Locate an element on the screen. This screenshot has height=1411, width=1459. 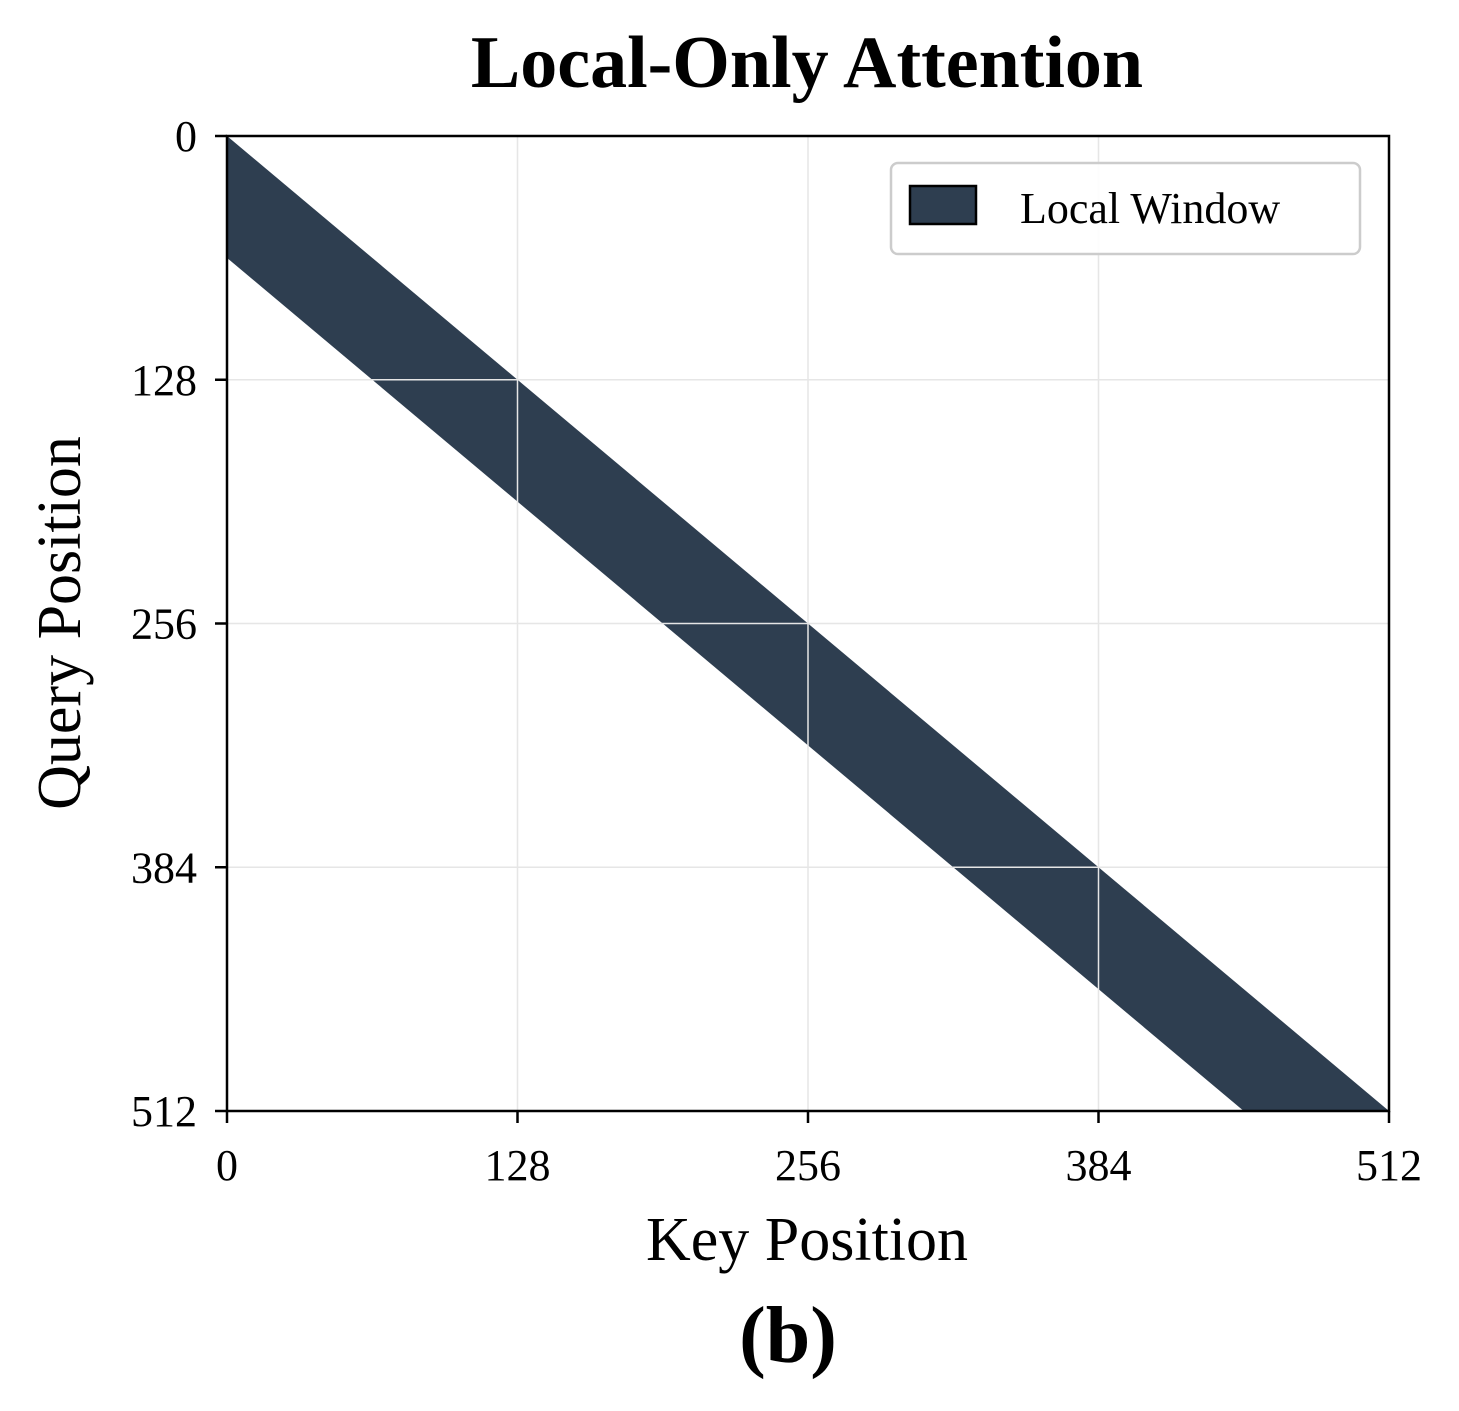
legend-label-local-window: Local Window is located at coordinates (1150, 208).